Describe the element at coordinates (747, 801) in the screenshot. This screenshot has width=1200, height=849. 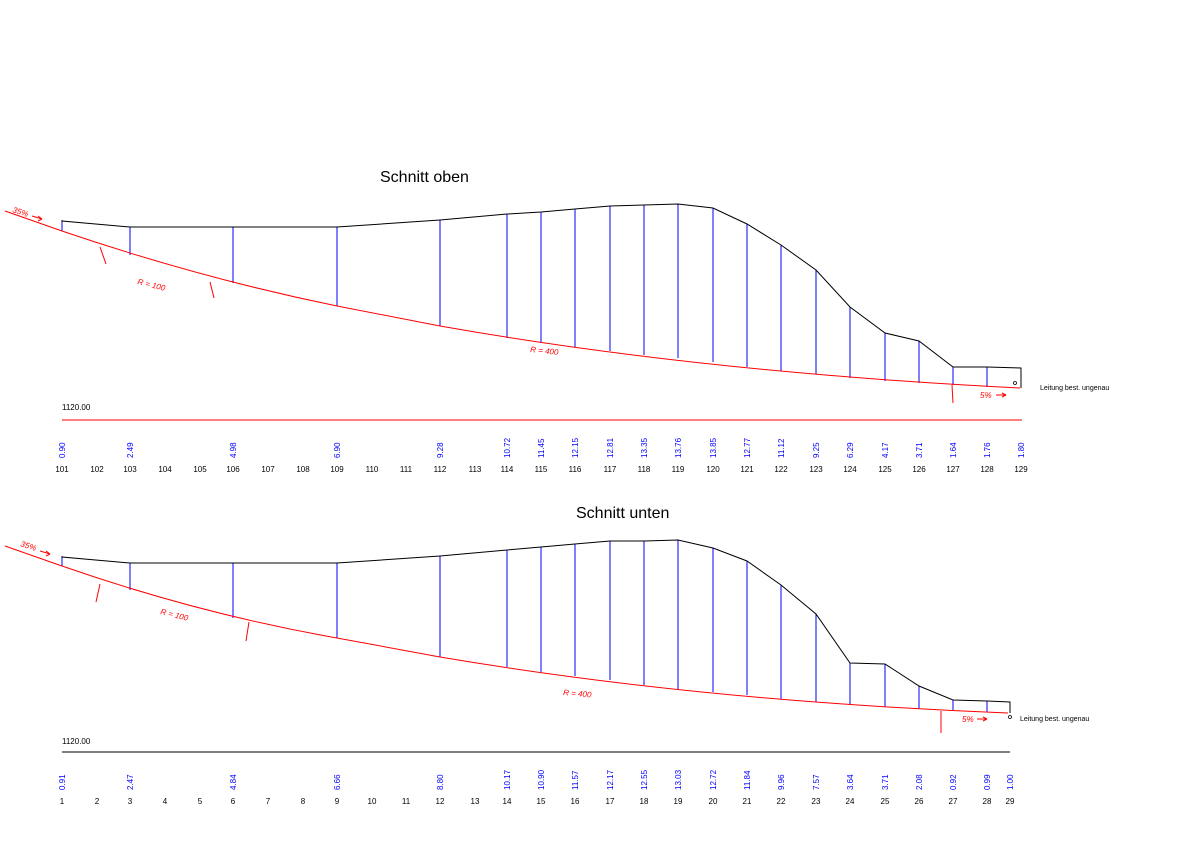
I see `station-label: 21` at that location.